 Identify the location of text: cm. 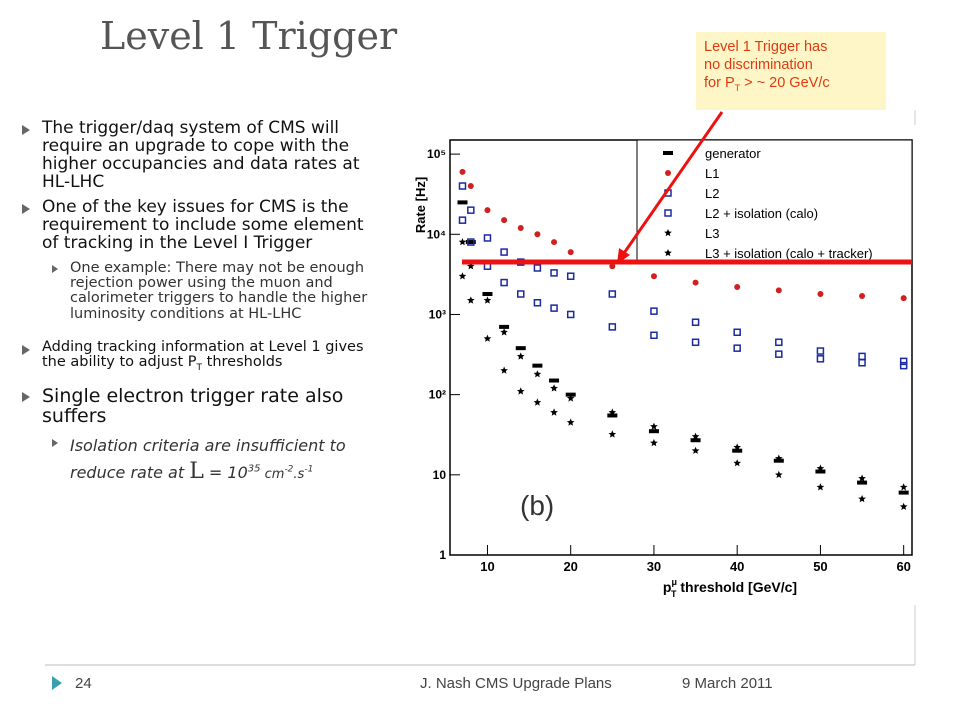
(272, 474).